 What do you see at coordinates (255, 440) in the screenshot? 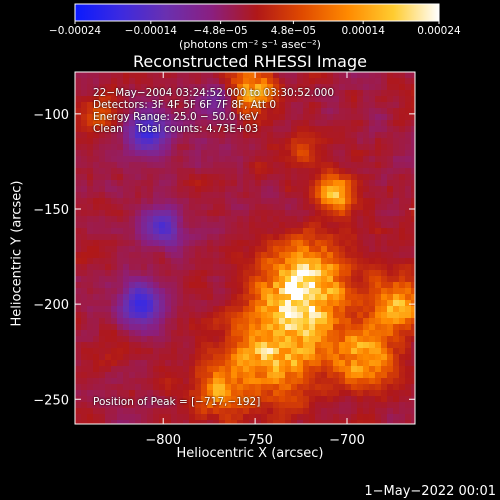
I see `x-tick-label: −750` at bounding box center [255, 440].